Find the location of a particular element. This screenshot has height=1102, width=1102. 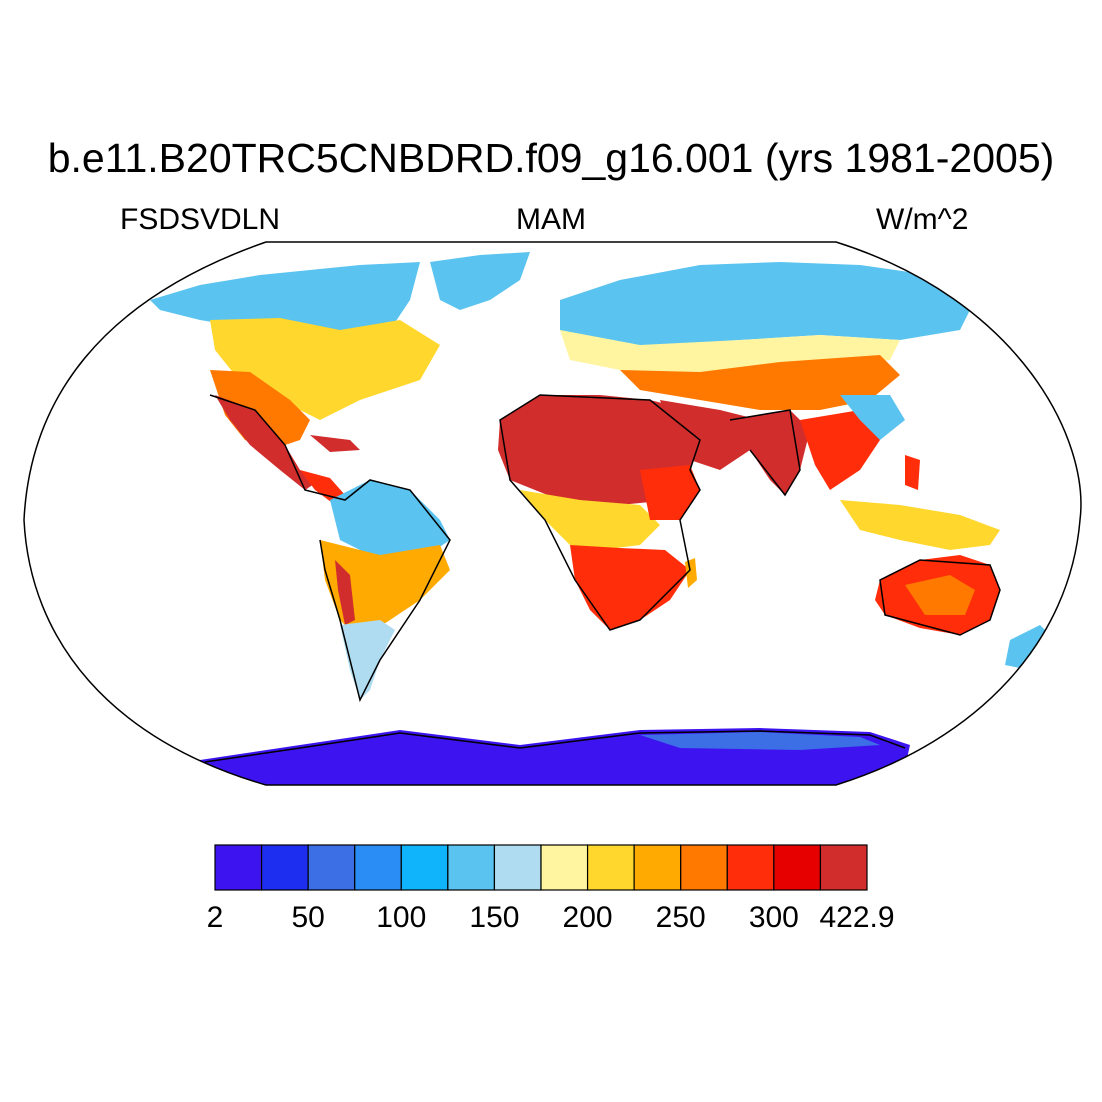

india is located at coordinates (770, 452).